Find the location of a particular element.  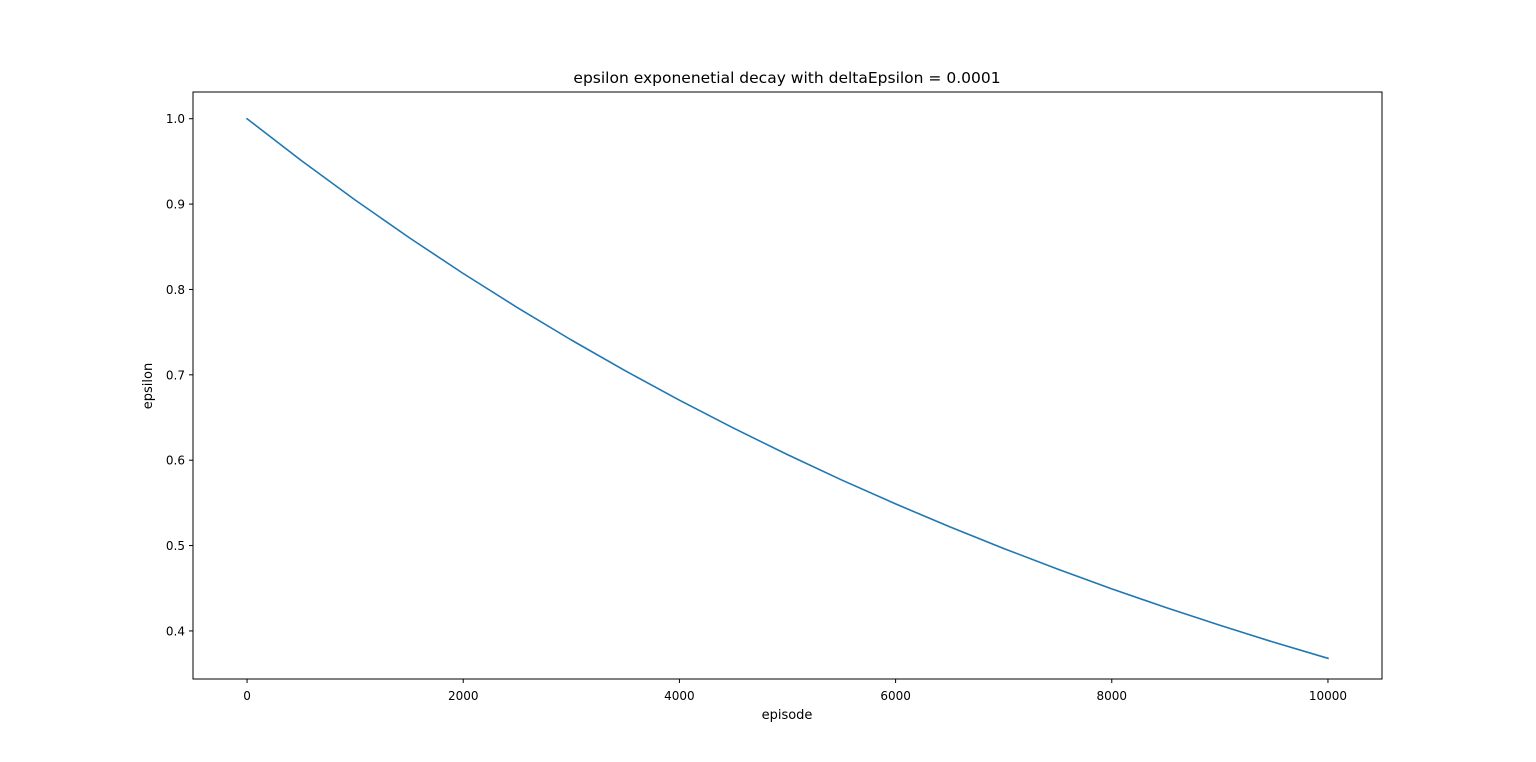

x-axis-label: episode is located at coordinates (787, 715).